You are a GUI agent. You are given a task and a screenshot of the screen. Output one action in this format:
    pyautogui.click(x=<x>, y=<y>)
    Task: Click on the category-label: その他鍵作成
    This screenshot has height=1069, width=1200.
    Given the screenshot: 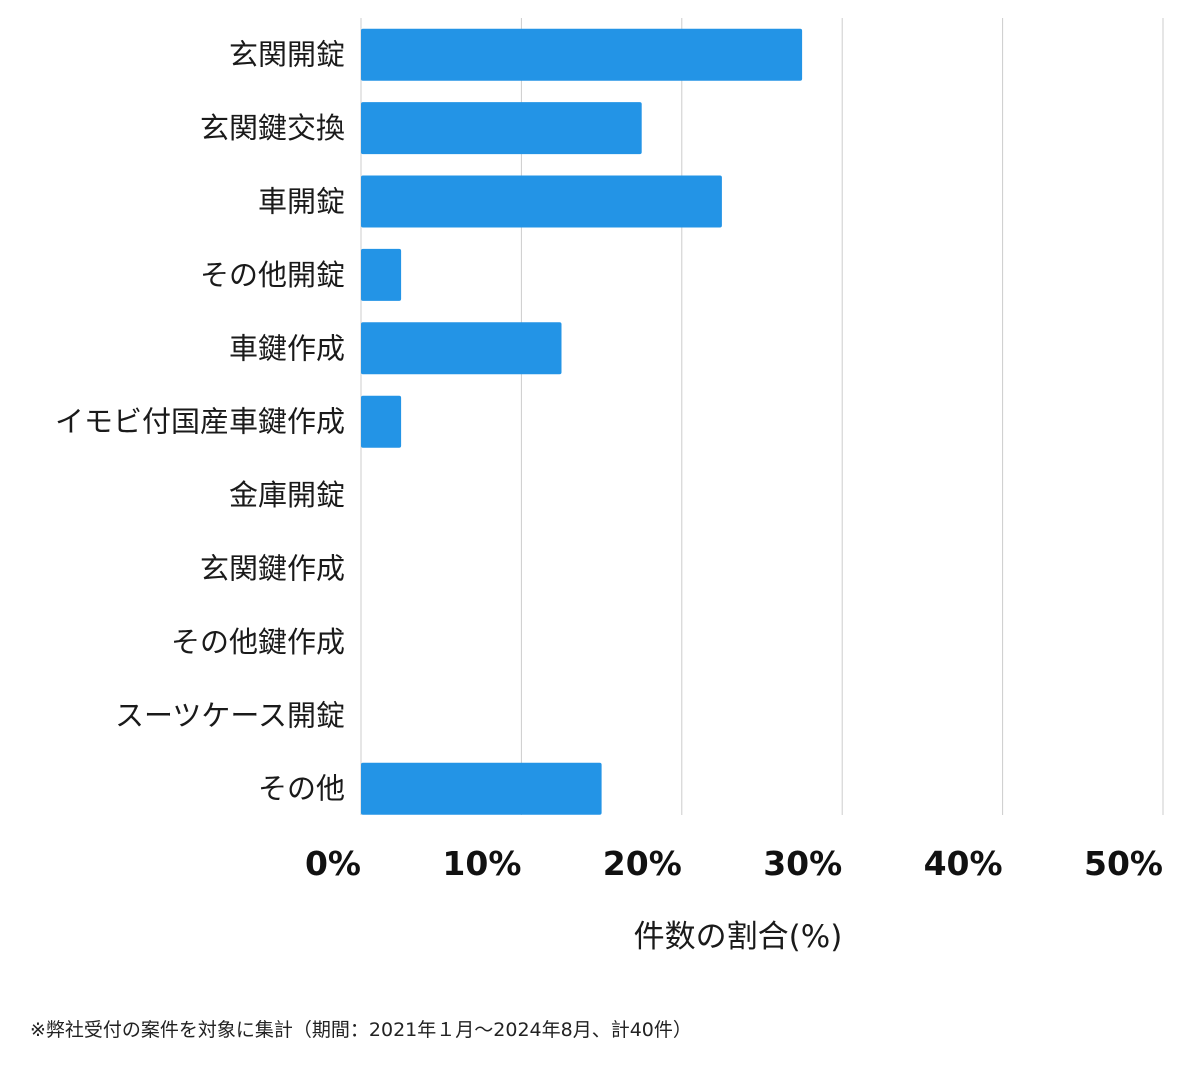 What is the action you would take?
    pyautogui.click(x=258, y=642)
    